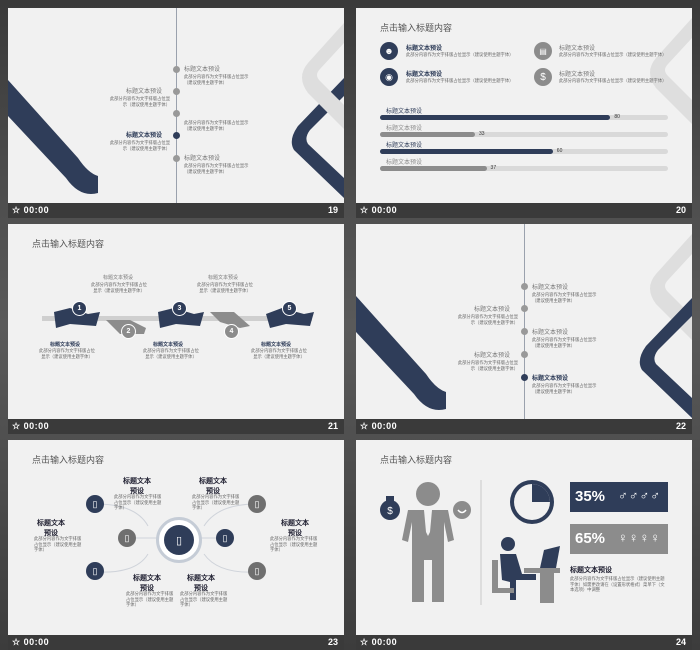 Image resolution: width=700 pixels, height=650 pixels. Describe the element at coordinates (590, 496) in the screenshot. I see `stat-value: 35%` at that location.